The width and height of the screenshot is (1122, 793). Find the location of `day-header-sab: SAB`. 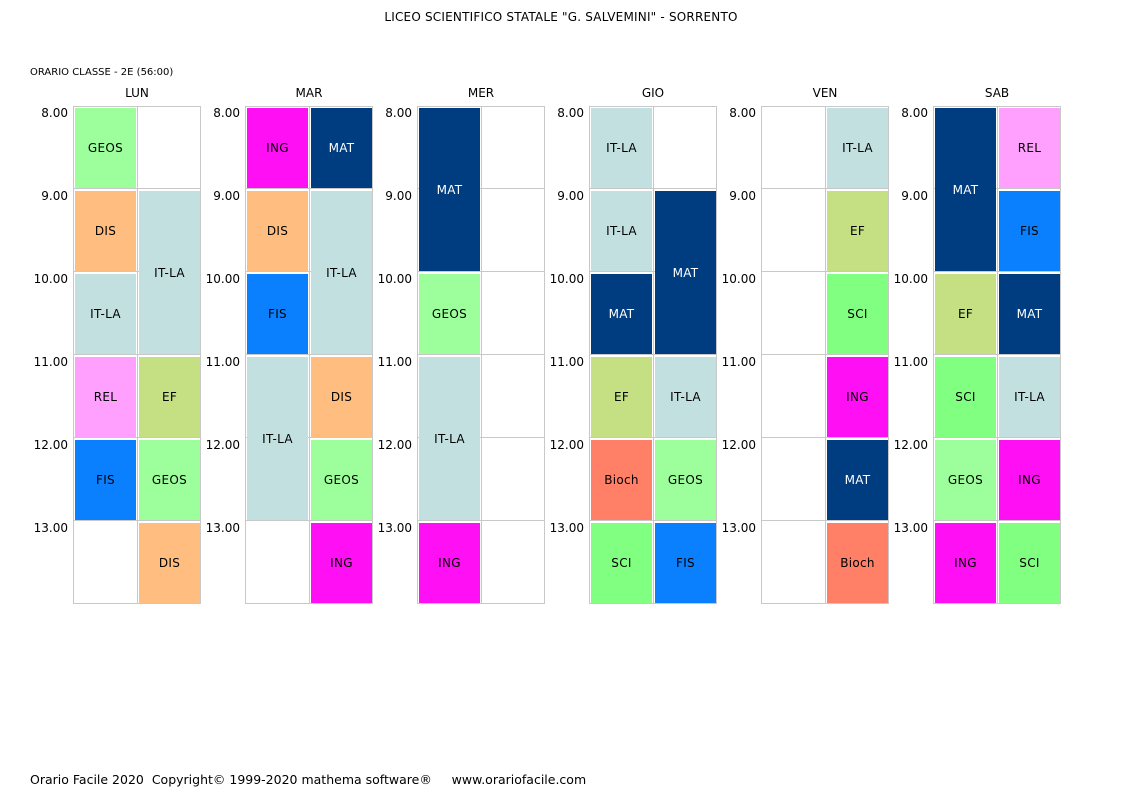

day-header-sab: SAB is located at coordinates (997, 93).